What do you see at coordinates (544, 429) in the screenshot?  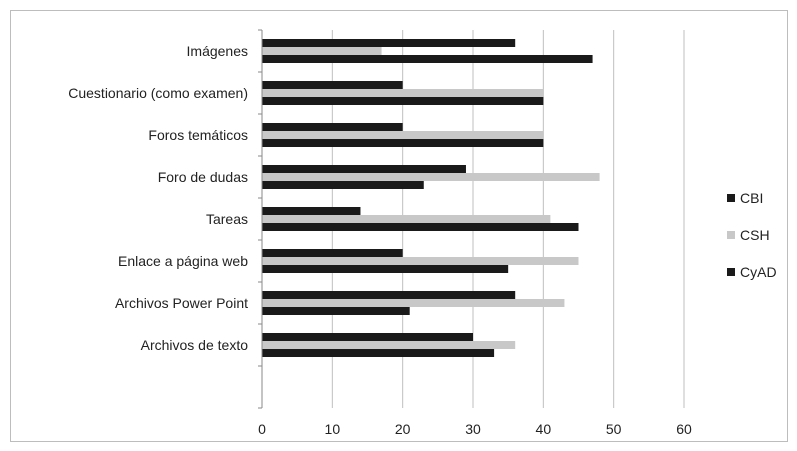 I see `x-tick-label: 40` at bounding box center [544, 429].